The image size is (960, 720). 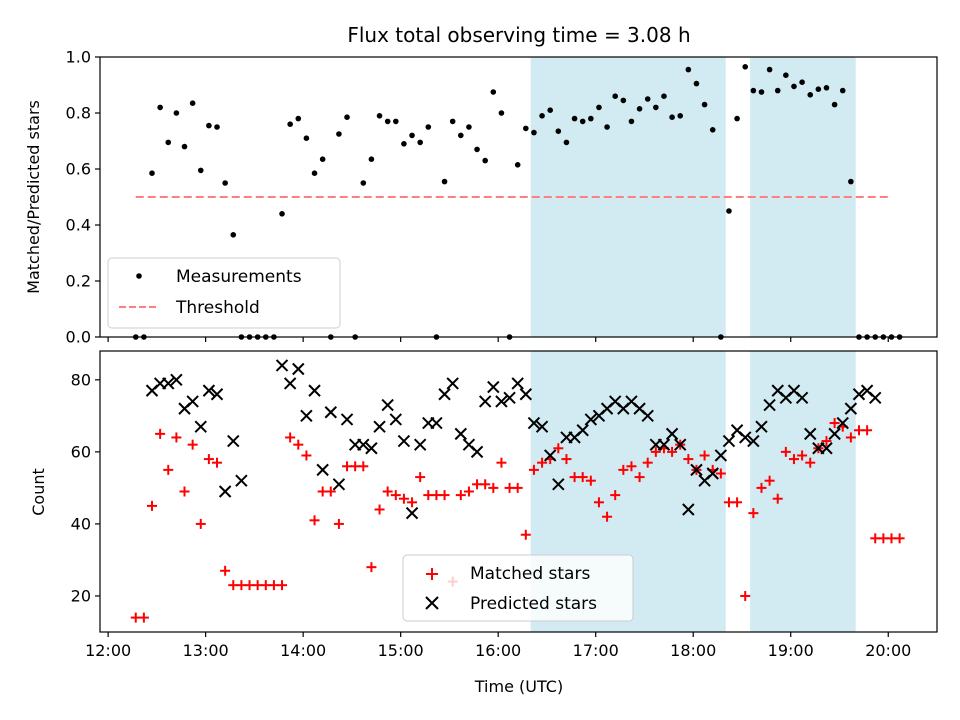 What do you see at coordinates (81, 523) in the screenshot?
I see `y-tick-label: 40` at bounding box center [81, 523].